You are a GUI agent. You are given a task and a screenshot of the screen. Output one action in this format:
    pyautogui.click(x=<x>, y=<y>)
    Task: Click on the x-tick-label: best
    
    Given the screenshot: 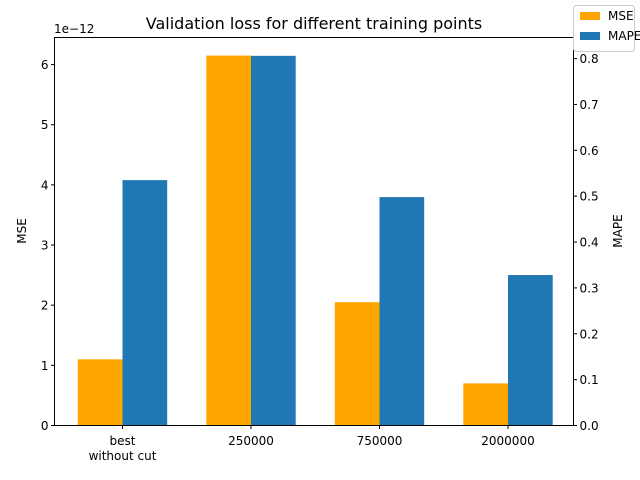 What is the action you would take?
    pyautogui.click(x=123, y=441)
    